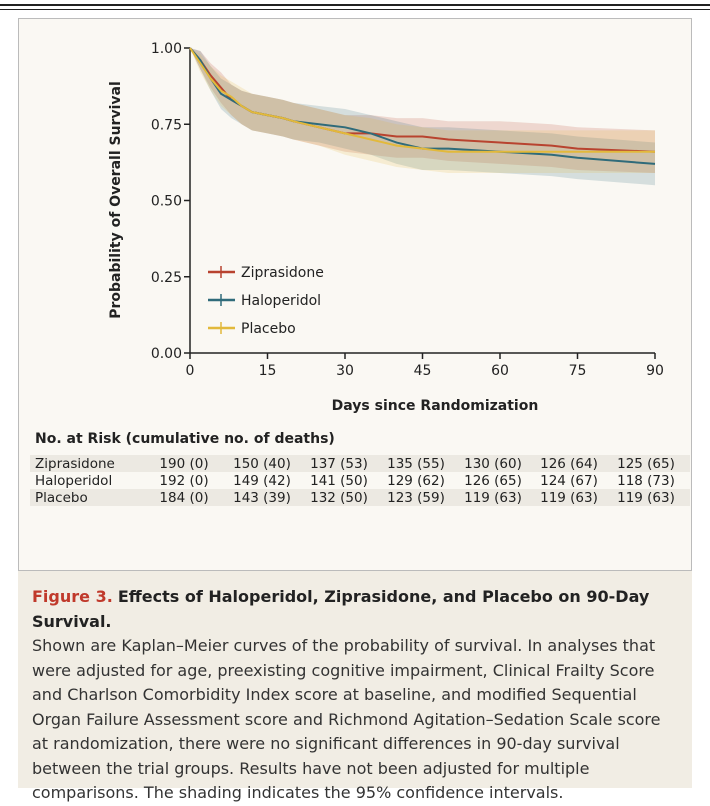 Image resolution: width=710 pixels, height=806 pixels. I want to click on x-tick-label: 15, so click(268, 371).